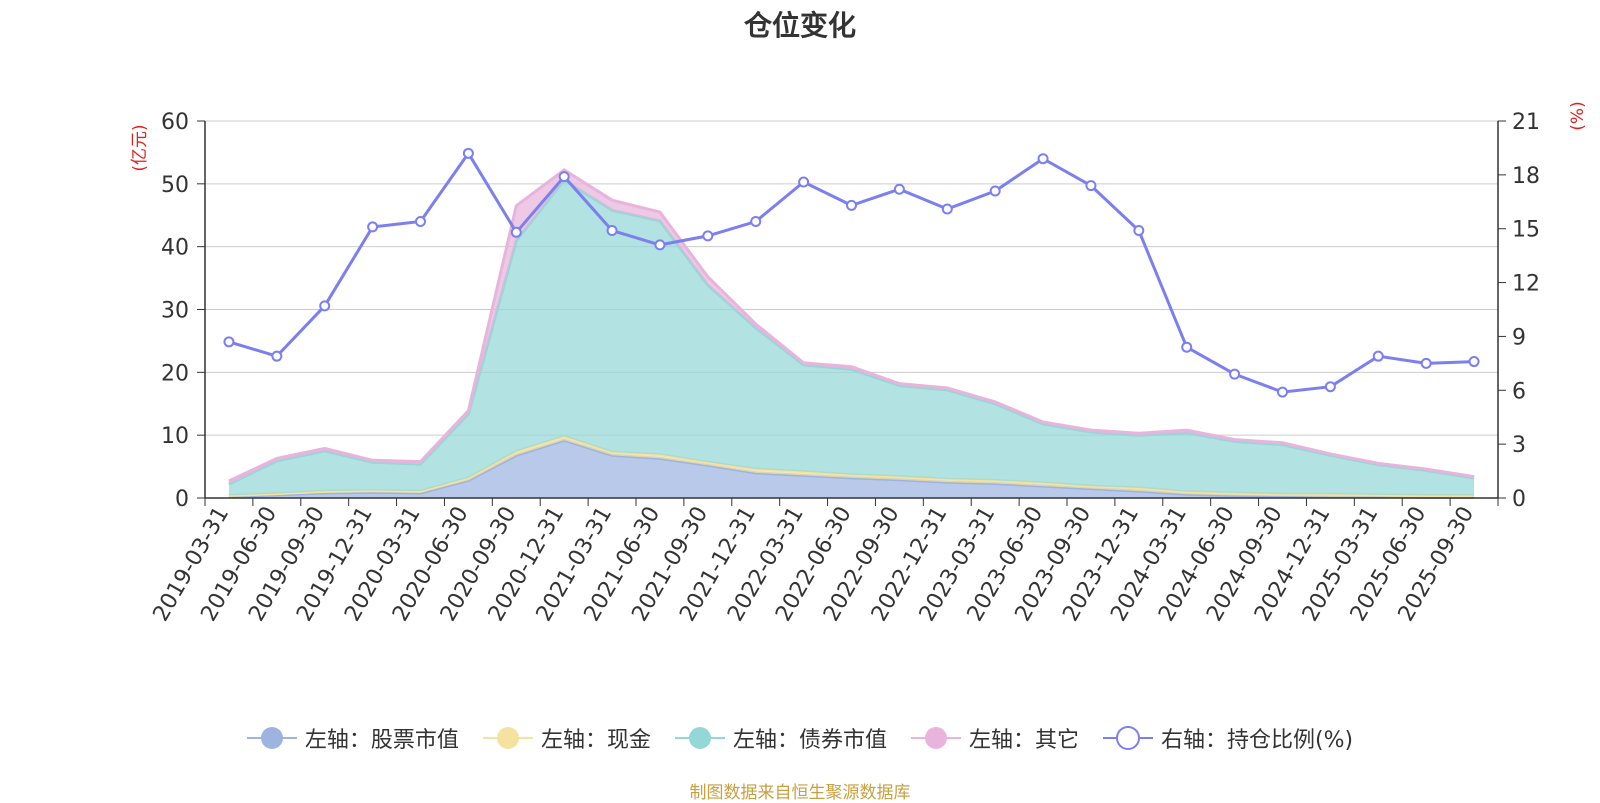 This screenshot has width=1600, height=803. What do you see at coordinates (175, 248) in the screenshot?
I see `left-tick-label: 40` at bounding box center [175, 248].